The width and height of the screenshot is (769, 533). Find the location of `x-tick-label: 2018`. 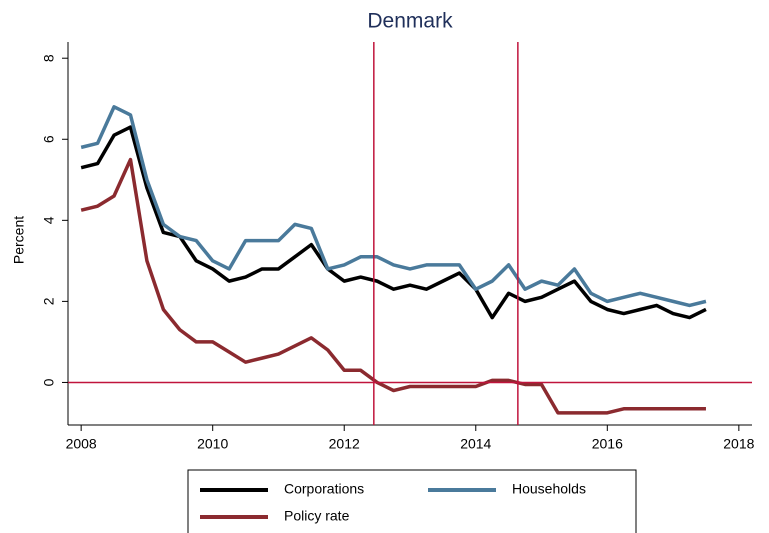

x-tick-label: 2018 is located at coordinates (738, 444).